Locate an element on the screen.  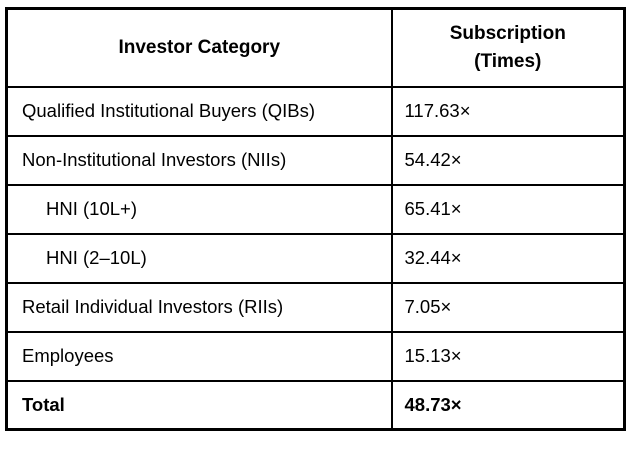
category-cell: Total is located at coordinates (199, 405).